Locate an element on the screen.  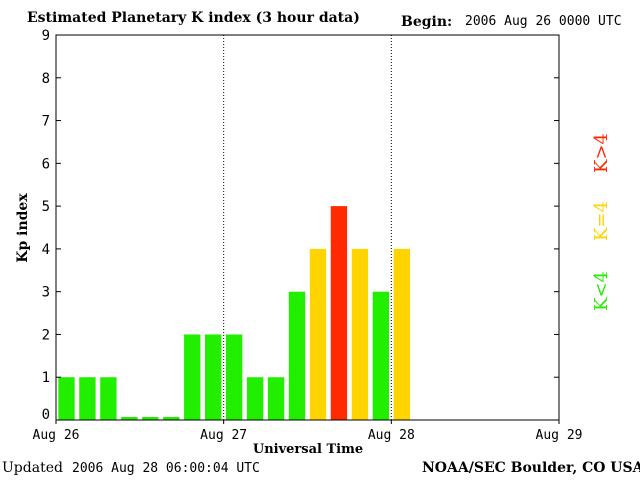
y-tick-label: 7 is located at coordinates (46, 122).